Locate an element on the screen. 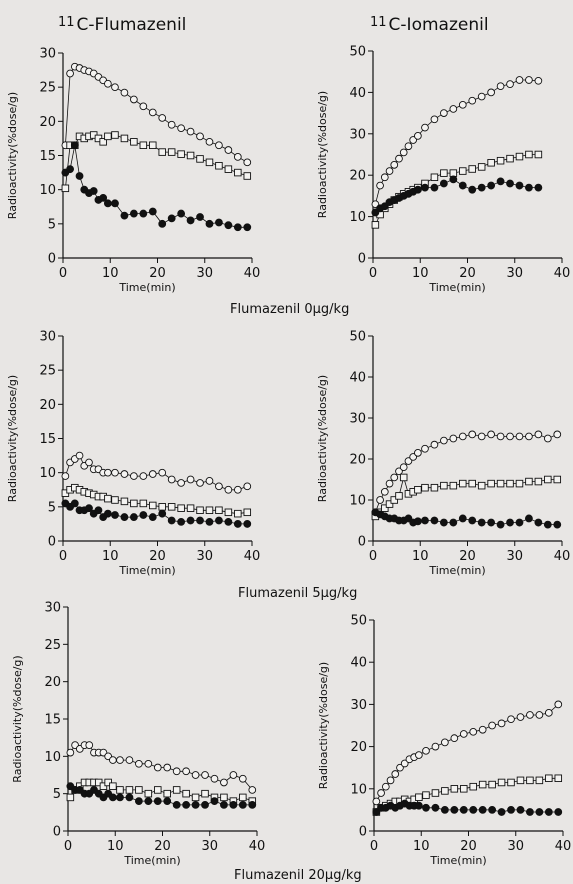 The width and height of the screenshot is (573, 884). y-tick-label: 5 is located at coordinates (52, 224).